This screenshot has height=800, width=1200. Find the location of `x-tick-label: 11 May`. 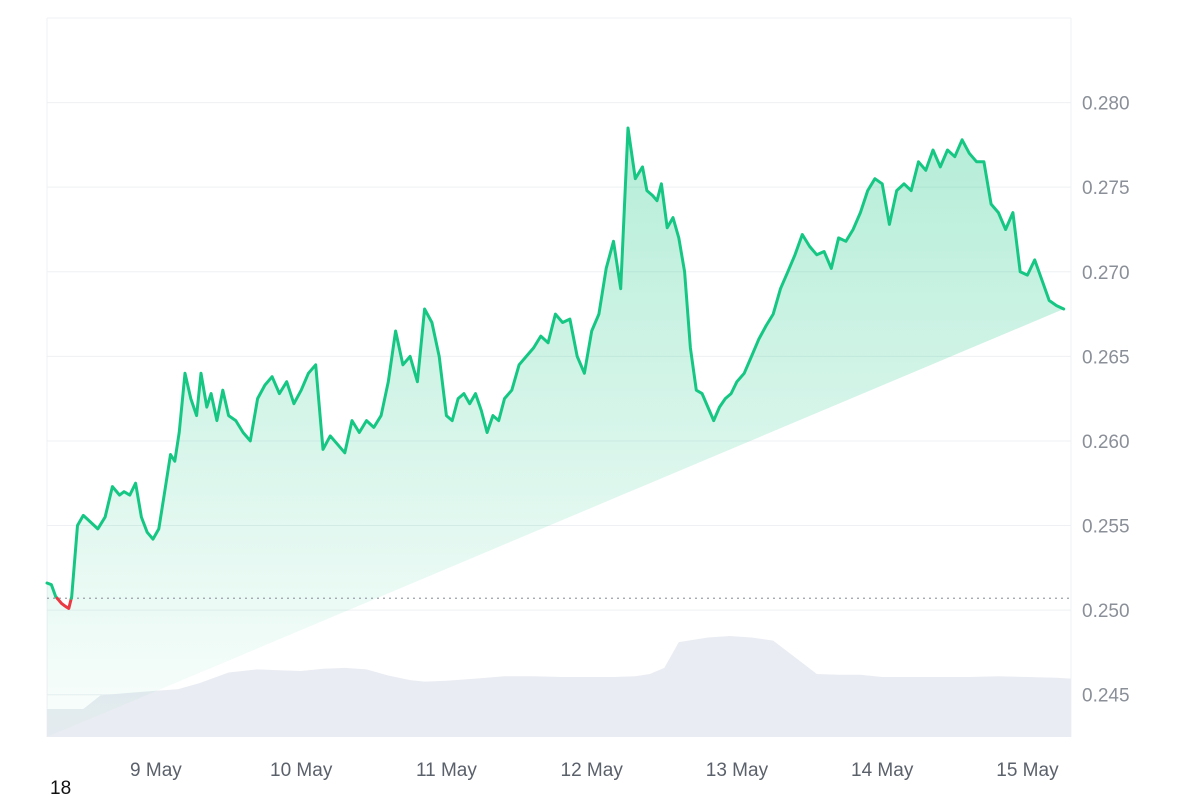

x-tick-label: 11 May is located at coordinates (446, 770).